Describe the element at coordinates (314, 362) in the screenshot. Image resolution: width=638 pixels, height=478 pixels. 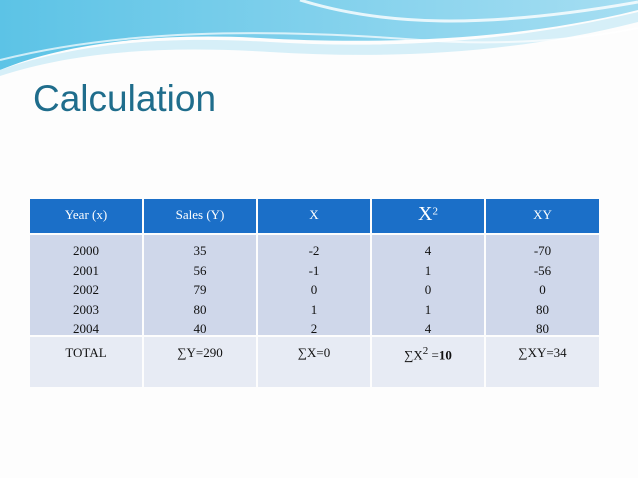
I see `total-cell: ∑X=0` at that location.